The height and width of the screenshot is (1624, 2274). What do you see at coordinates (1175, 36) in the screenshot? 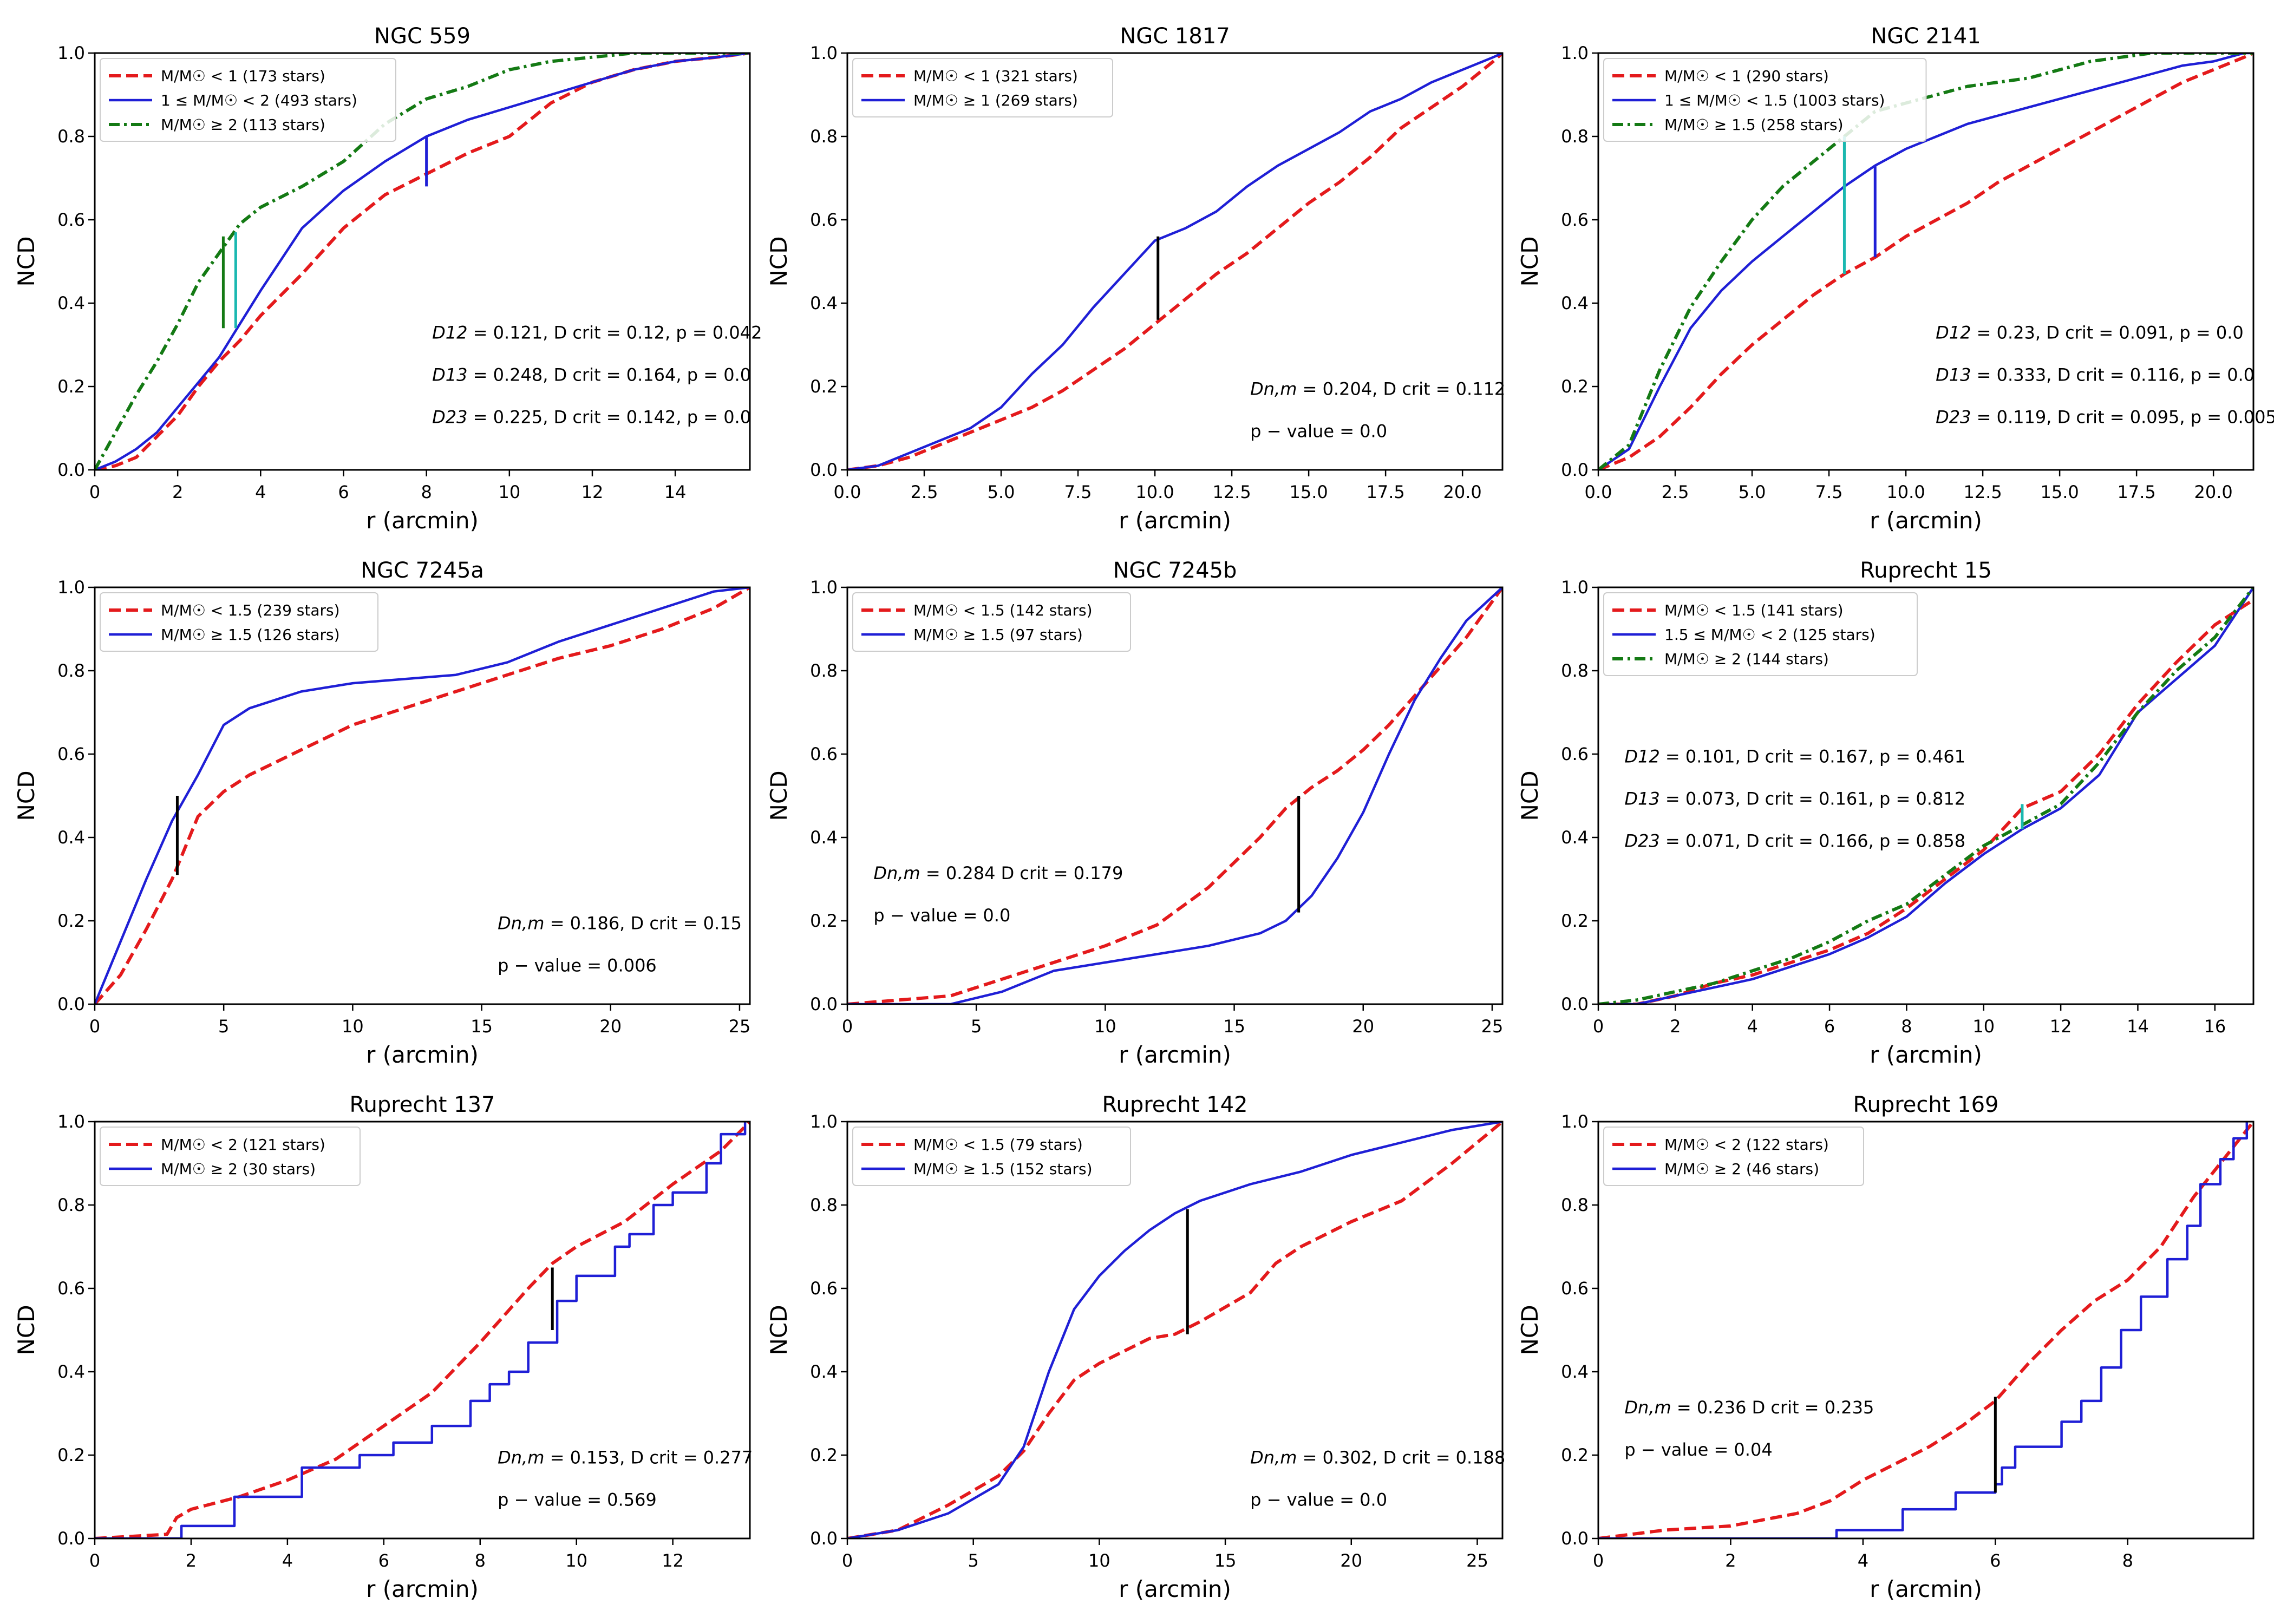
I see `chart-title: NGC 1817` at bounding box center [1175, 36].